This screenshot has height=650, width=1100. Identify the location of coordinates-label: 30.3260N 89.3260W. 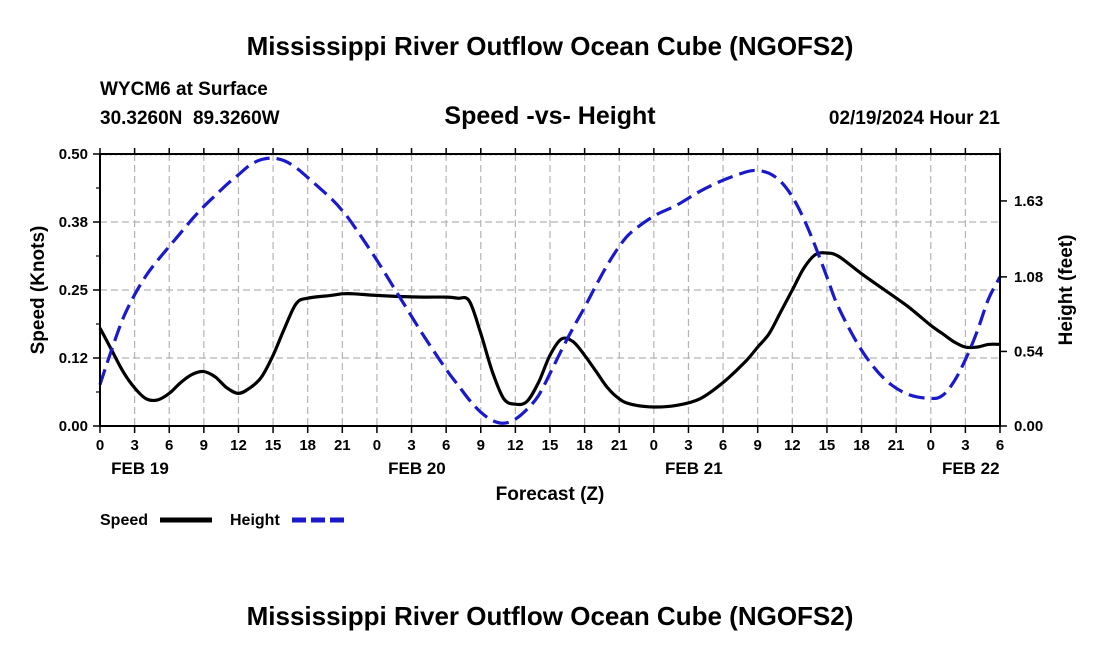
(190, 118).